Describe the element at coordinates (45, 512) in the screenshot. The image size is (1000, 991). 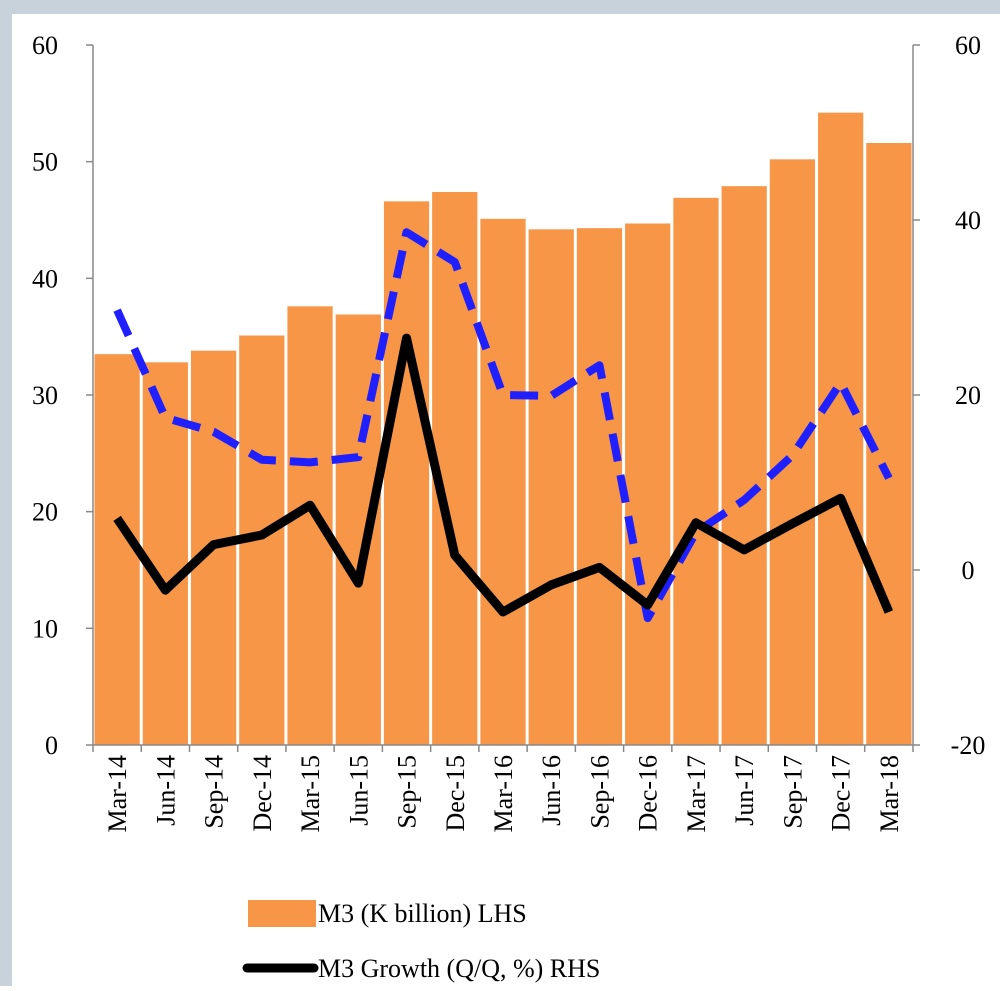
I see `y-tick-label: 20` at that location.